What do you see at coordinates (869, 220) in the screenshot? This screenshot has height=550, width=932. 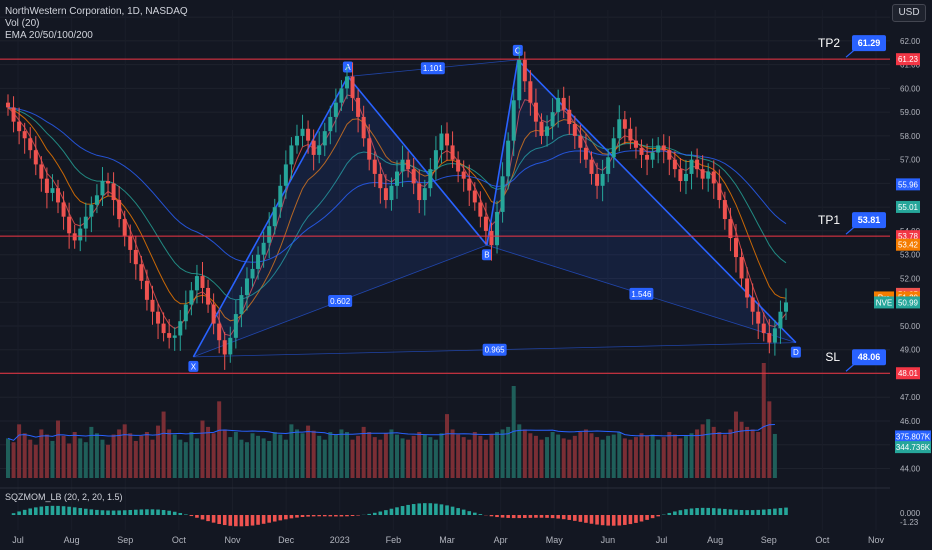 I see `level-value-label: 53.81` at bounding box center [869, 220].